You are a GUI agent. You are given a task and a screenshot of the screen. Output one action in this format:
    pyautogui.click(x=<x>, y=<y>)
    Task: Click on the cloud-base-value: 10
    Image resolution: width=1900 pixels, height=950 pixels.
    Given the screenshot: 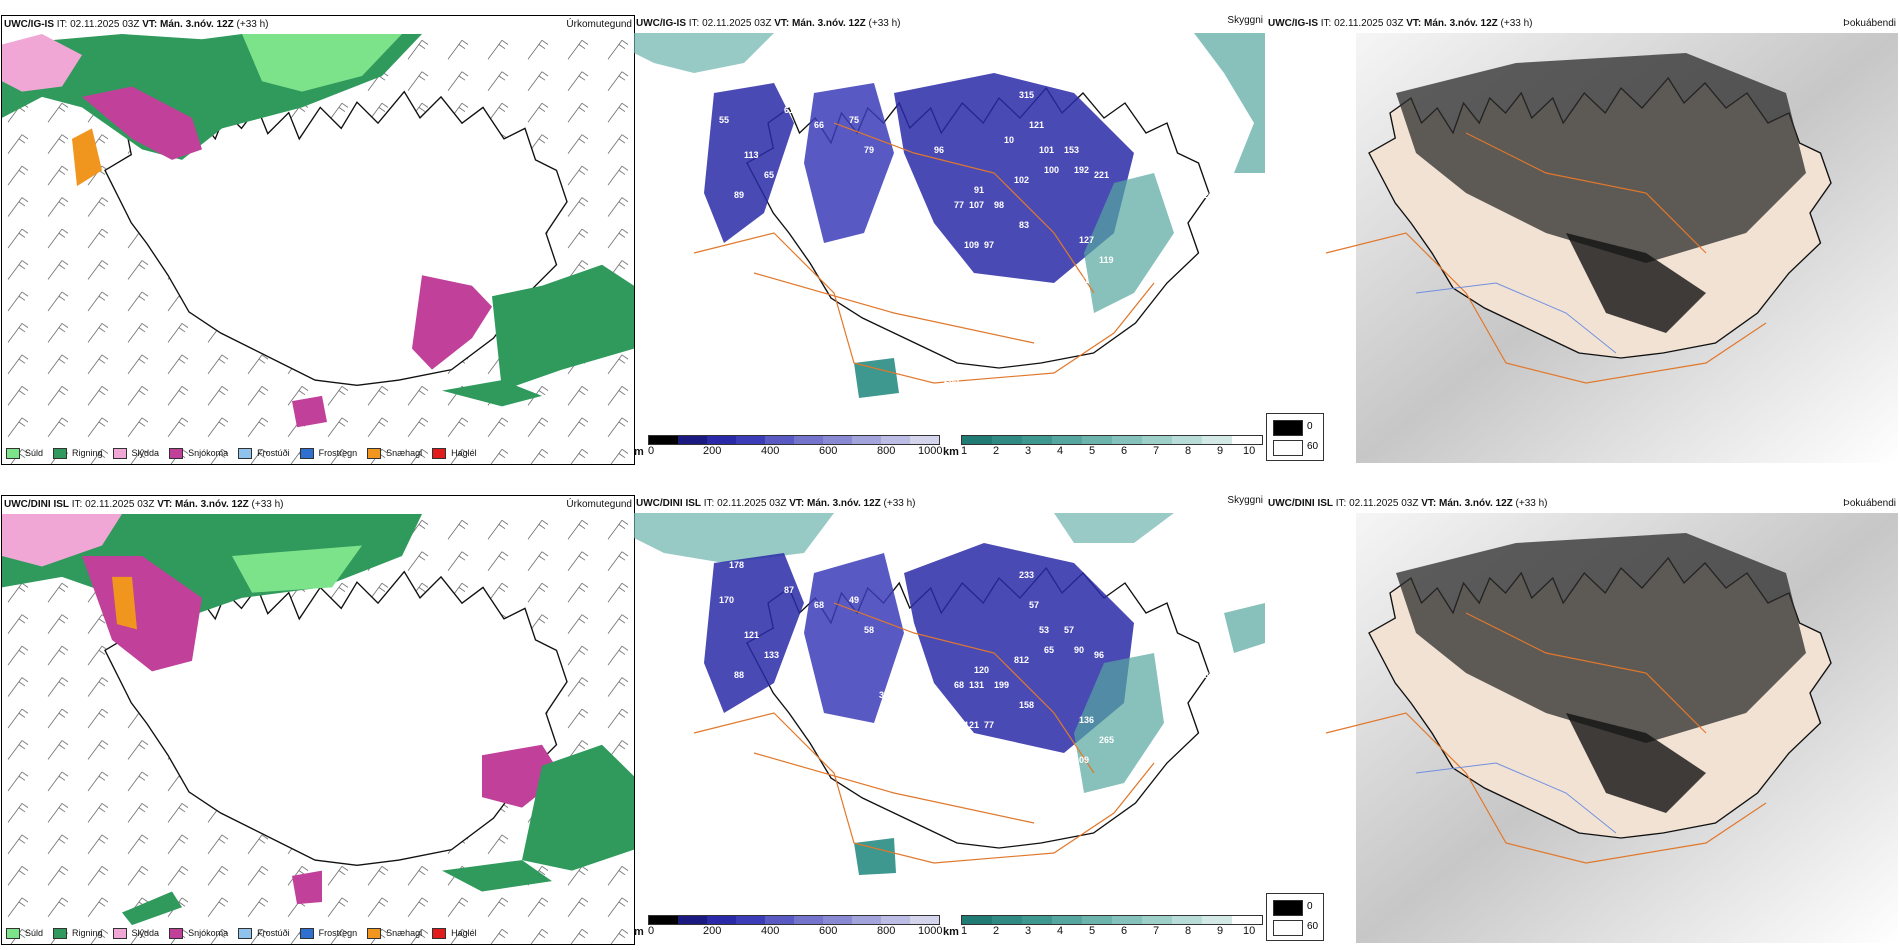 What is the action you would take?
    pyautogui.click(x=1009, y=140)
    